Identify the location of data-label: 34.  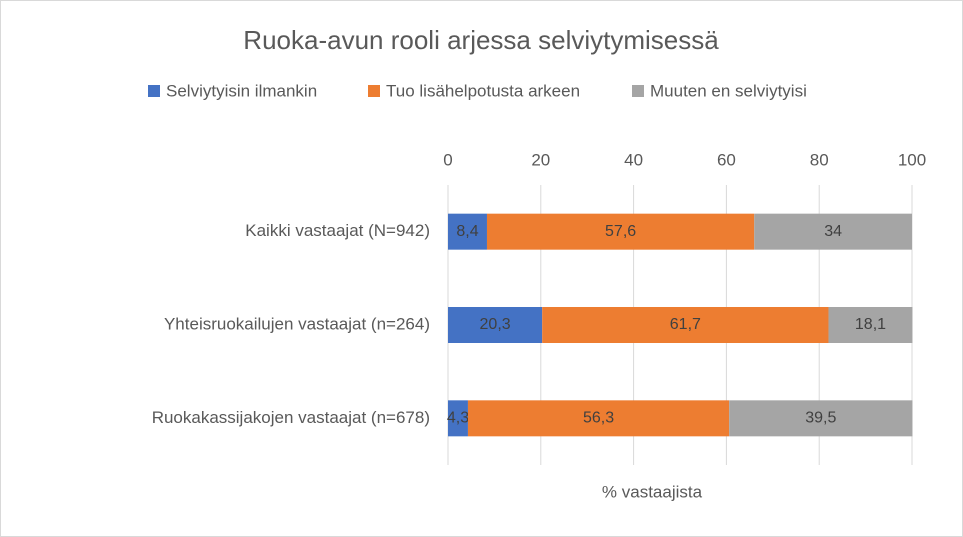
(833, 231).